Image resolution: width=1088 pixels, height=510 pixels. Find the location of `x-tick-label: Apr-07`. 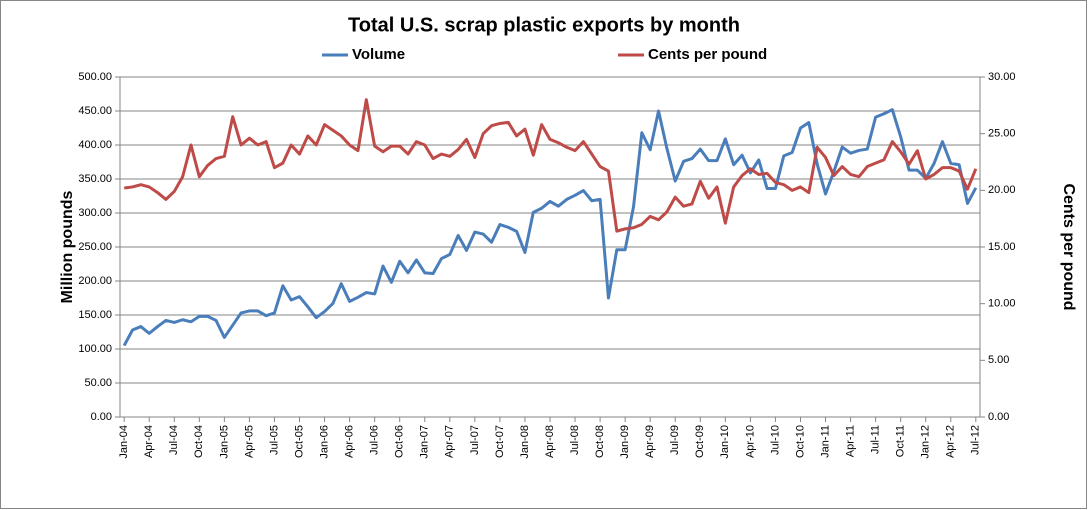

x-tick-label: Apr-07 is located at coordinates (450, 441).